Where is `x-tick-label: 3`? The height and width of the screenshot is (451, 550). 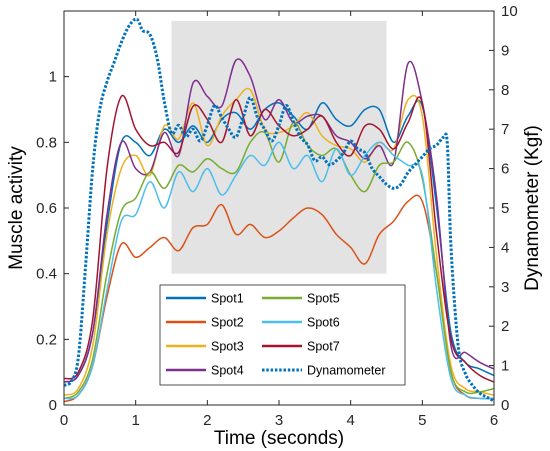
x-tick-label: 3 is located at coordinates (279, 420).